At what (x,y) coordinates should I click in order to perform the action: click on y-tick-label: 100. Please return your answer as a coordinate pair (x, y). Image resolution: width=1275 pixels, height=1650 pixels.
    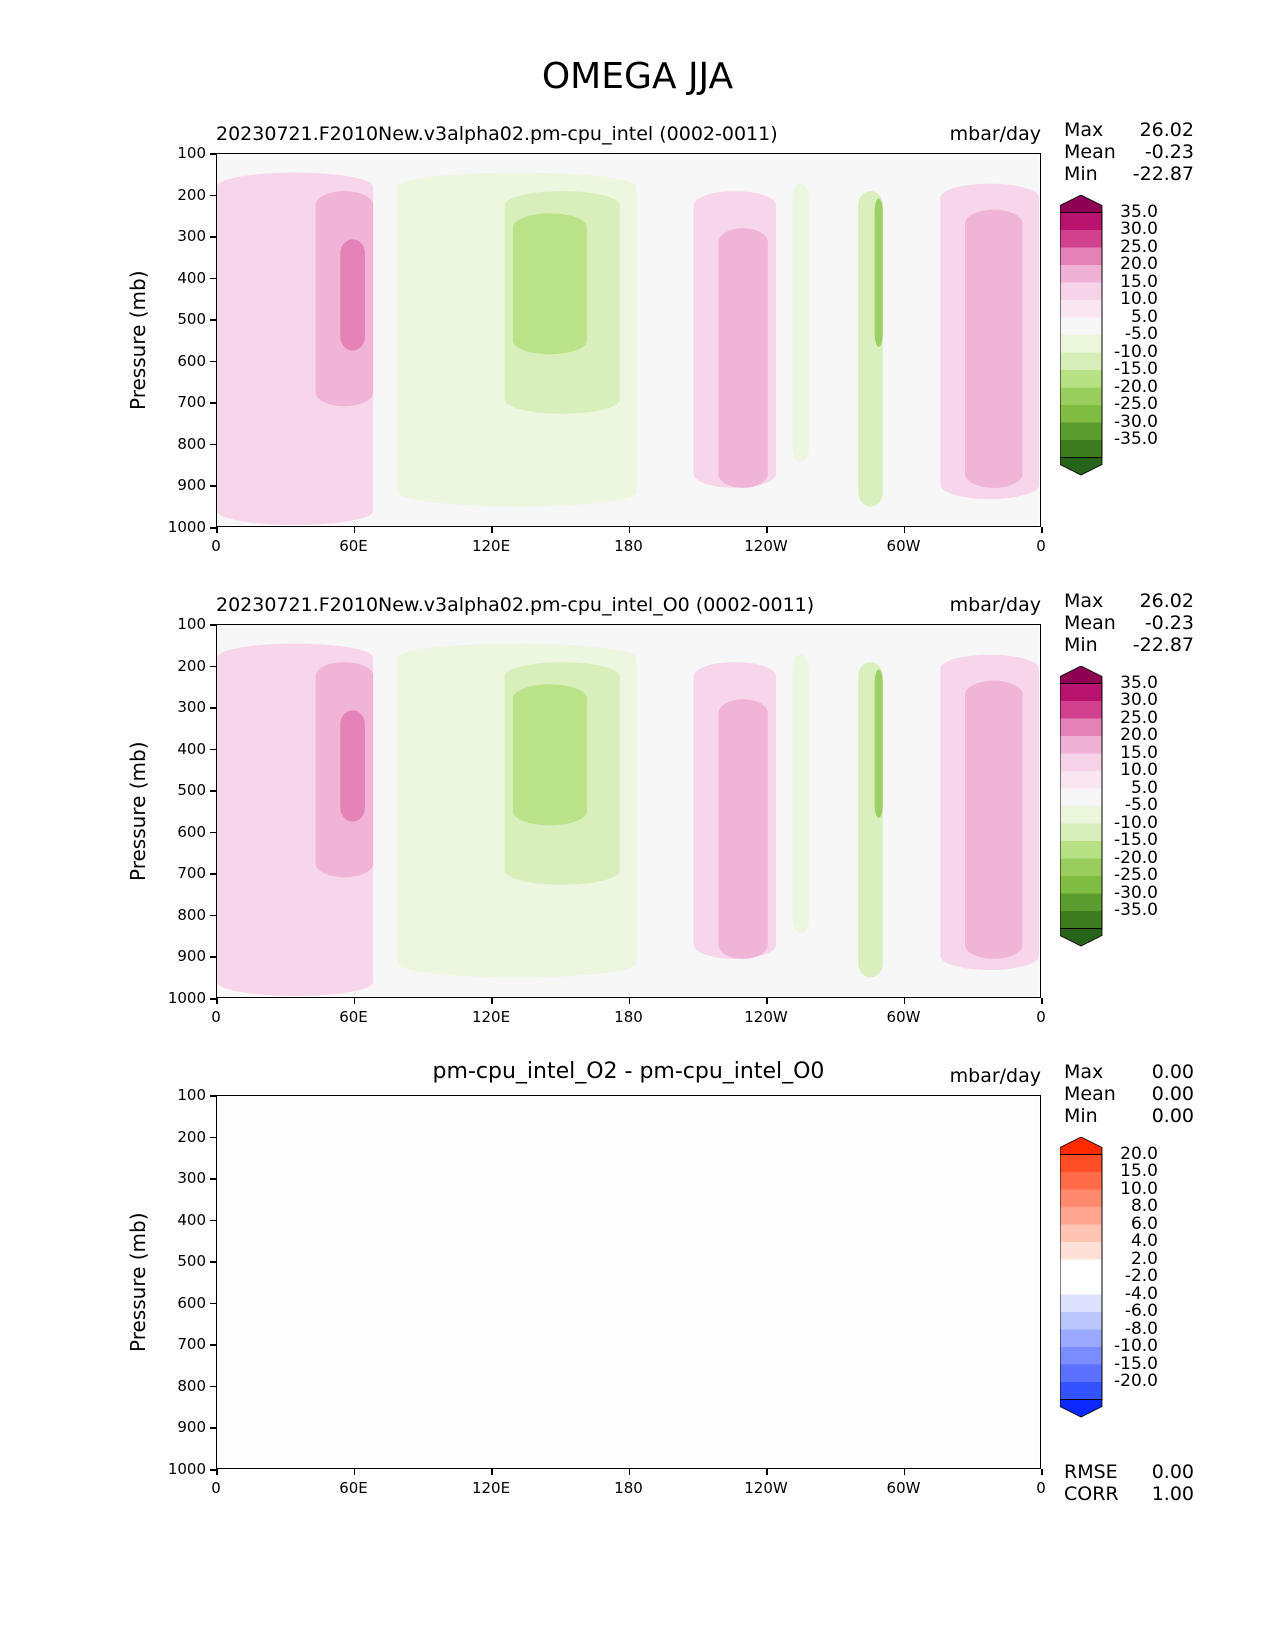
    Looking at the image, I should click on (191, 624).